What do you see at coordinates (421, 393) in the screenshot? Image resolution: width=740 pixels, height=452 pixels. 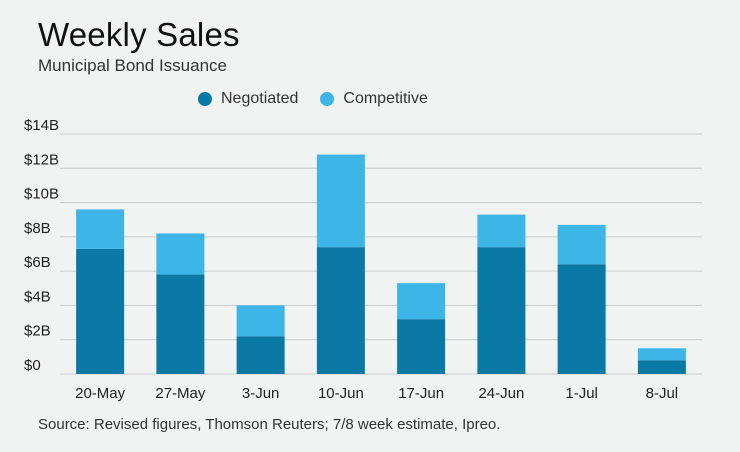 I see `x-tick-label: 17-Jun` at bounding box center [421, 393].